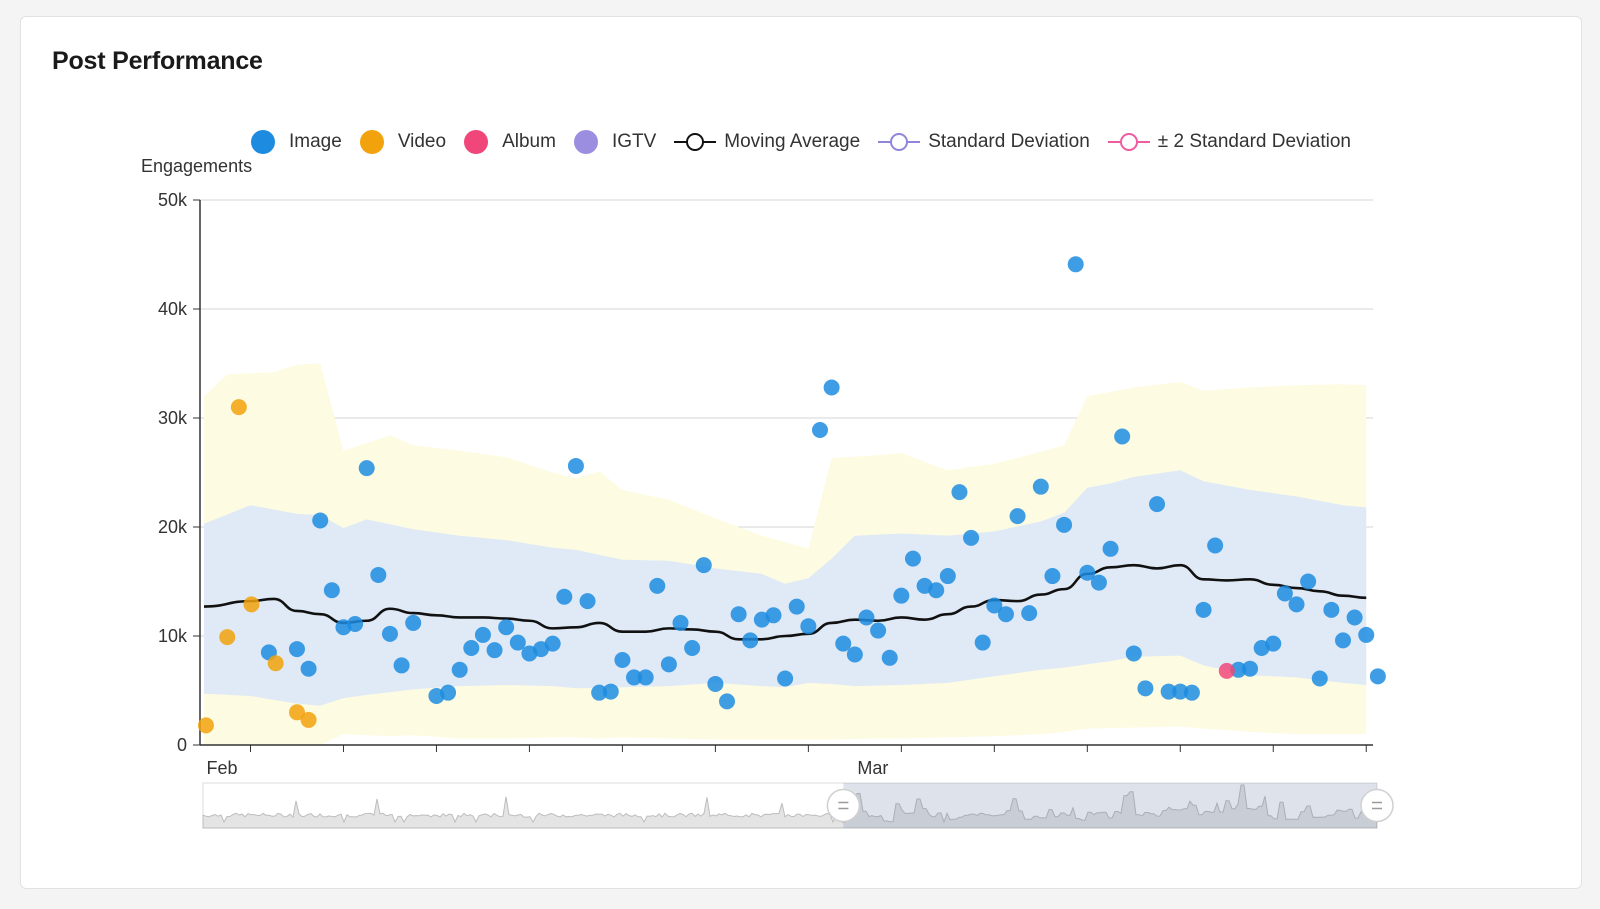 This screenshot has width=1600, height=909. Describe the element at coordinates (767, 142) in the screenshot. I see `legend-item-moving-average: Moving Average` at that location.